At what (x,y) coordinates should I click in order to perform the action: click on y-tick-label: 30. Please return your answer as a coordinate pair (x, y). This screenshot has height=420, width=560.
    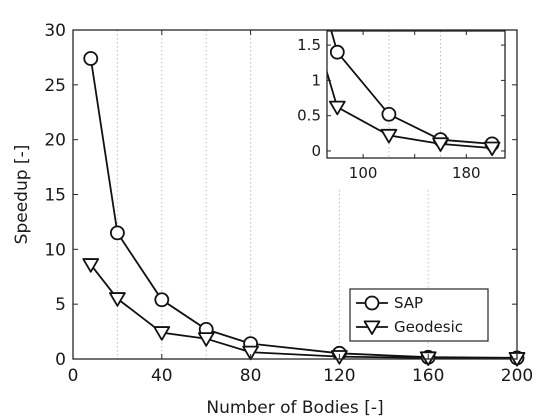
    Looking at the image, I should click on (55, 31).